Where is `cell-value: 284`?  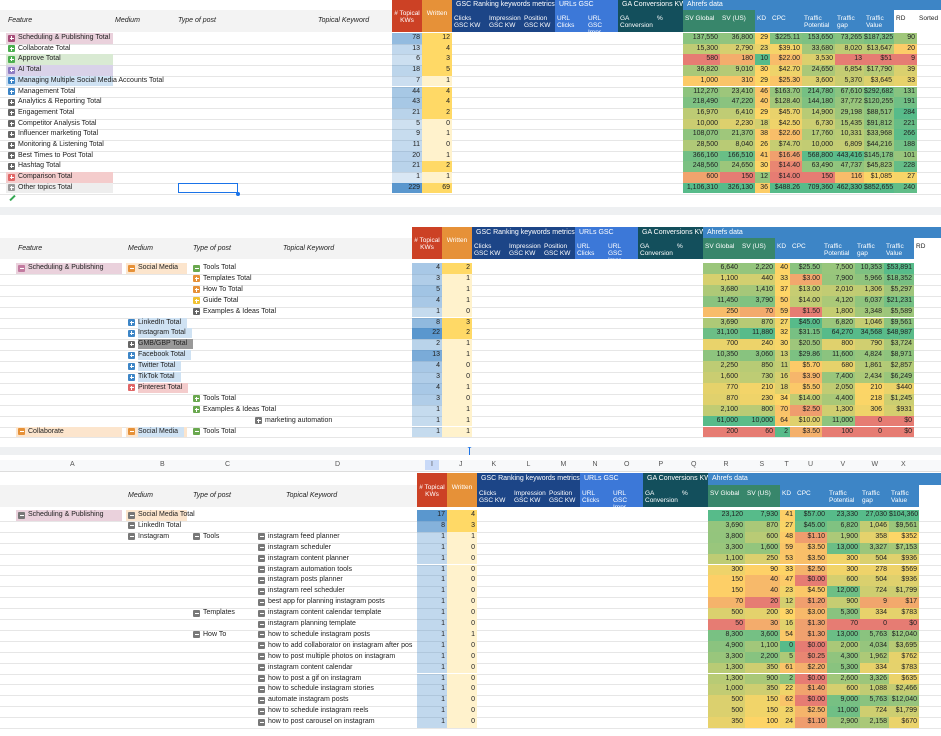 cell-value: 284 is located at coordinates (905, 113).